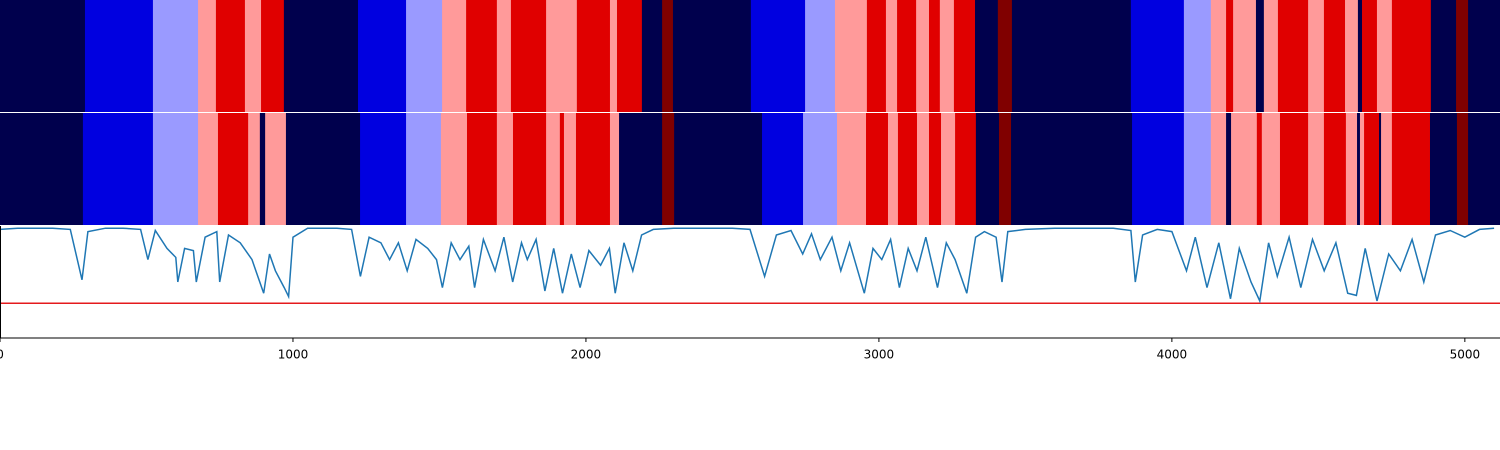 Image resolution: width=1500 pixels, height=450 pixels. I want to click on x-tick-label: 2000, so click(586, 355).